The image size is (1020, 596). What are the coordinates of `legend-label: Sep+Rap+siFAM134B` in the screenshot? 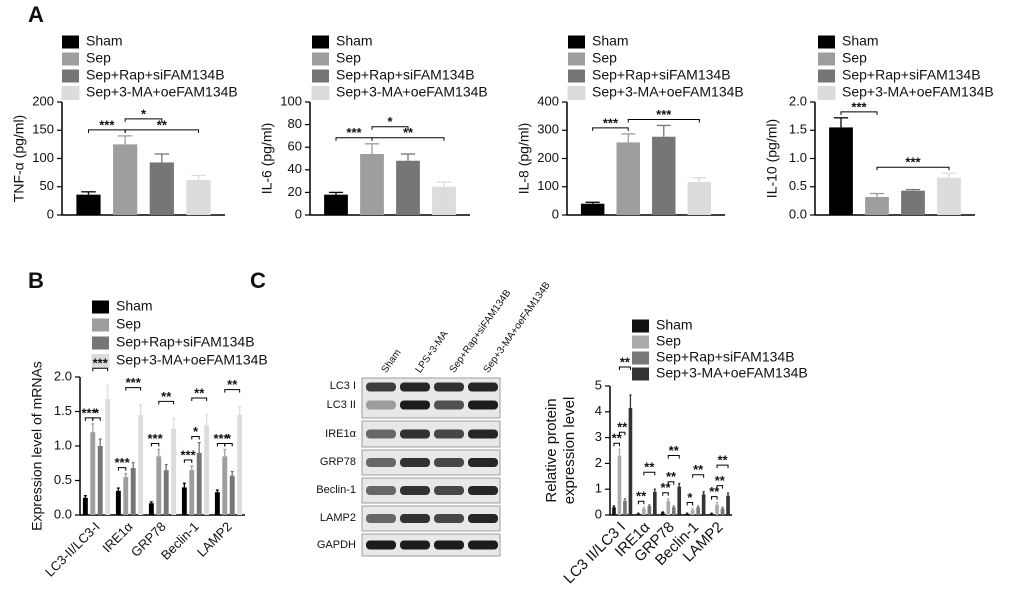 It's located at (661, 75).